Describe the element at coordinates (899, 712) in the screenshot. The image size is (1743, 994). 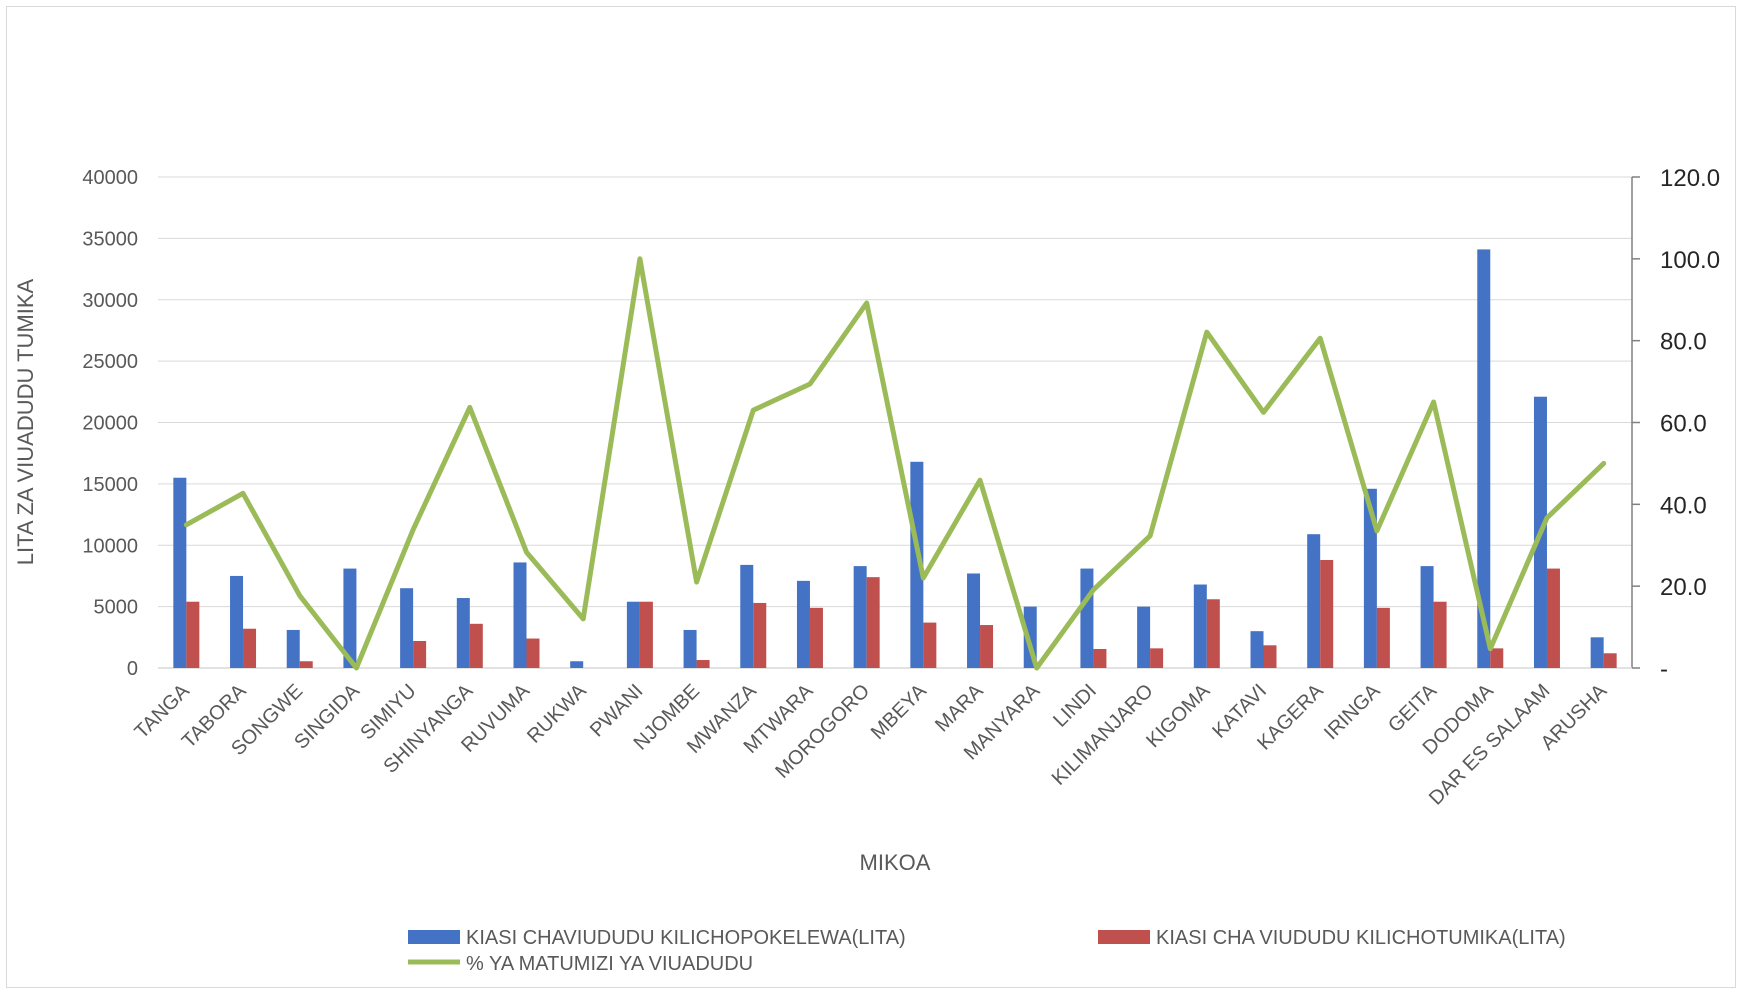
I see `x-tick-label: MBEYA` at that location.